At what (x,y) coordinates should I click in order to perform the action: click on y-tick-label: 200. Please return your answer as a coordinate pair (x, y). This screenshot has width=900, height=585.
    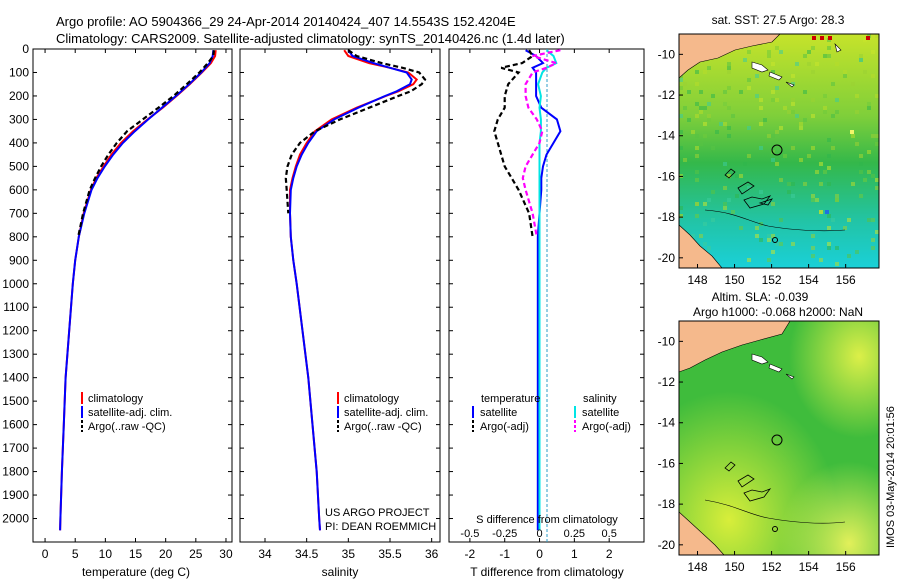
    Looking at the image, I should click on (19, 96).